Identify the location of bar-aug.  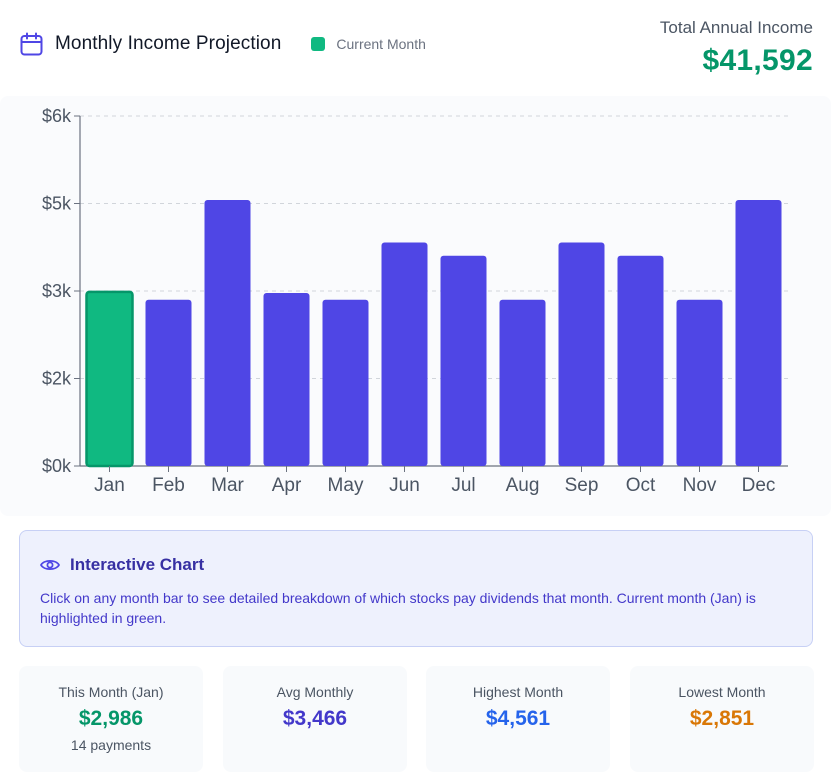
(522, 382).